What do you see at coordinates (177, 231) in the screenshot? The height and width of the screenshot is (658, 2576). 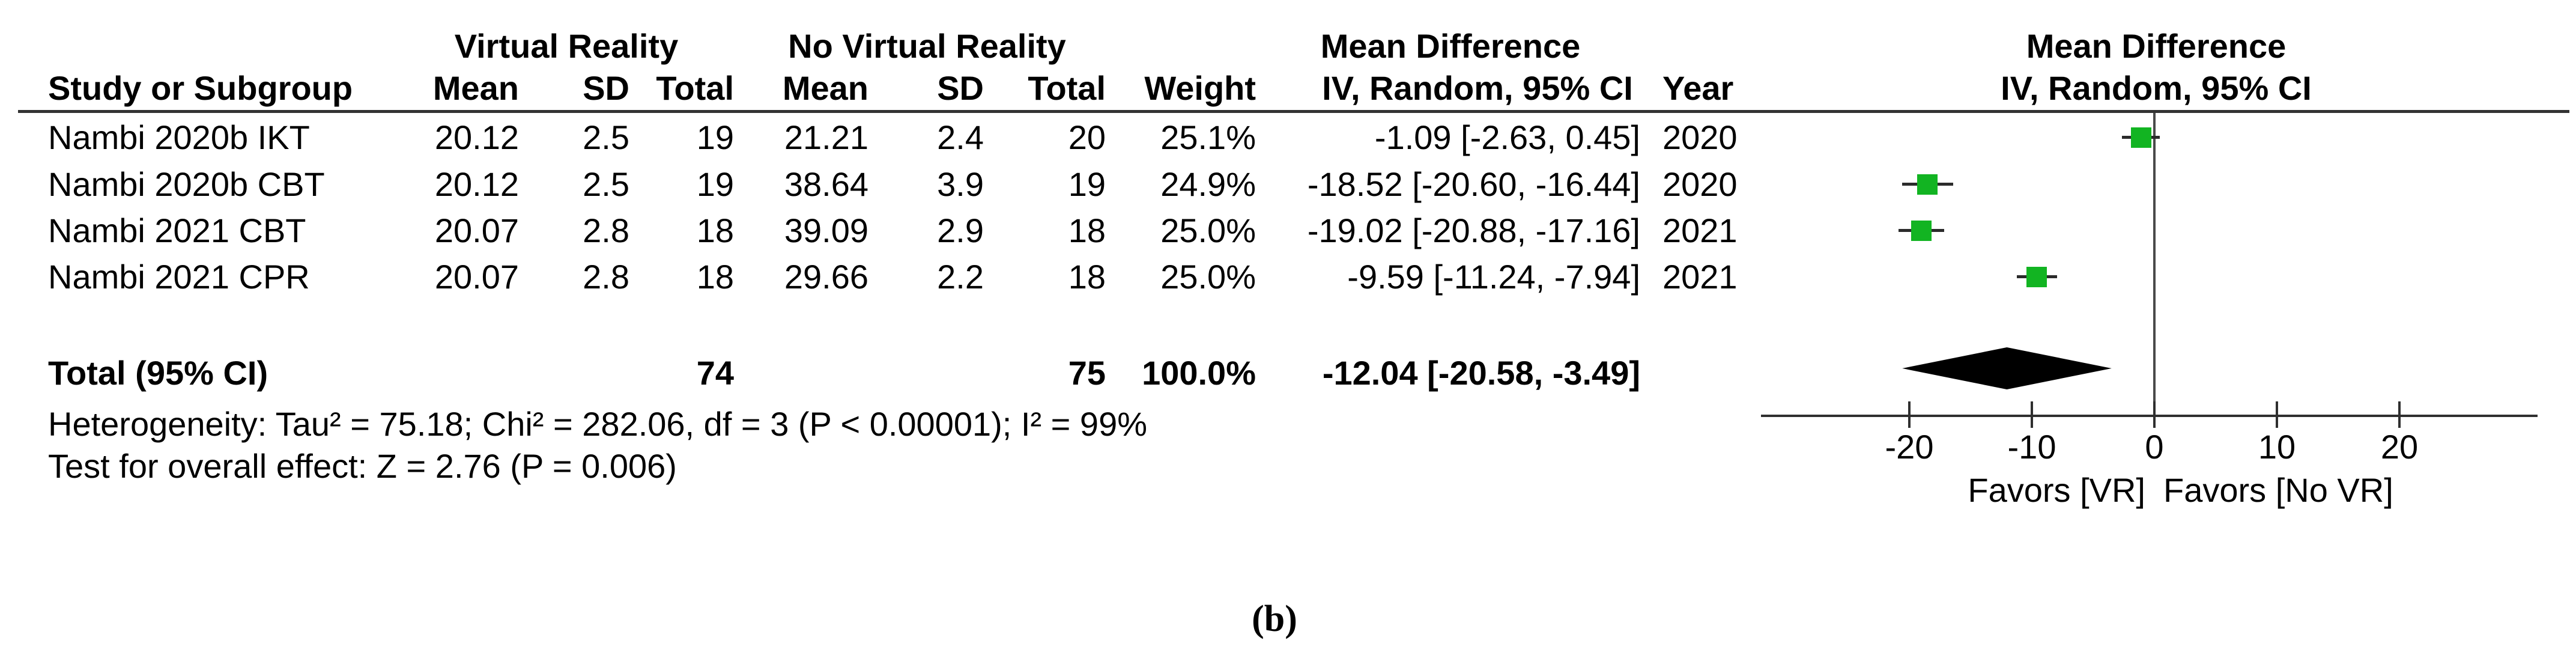 I see `study-label: Nambi 2021 CBT` at bounding box center [177, 231].